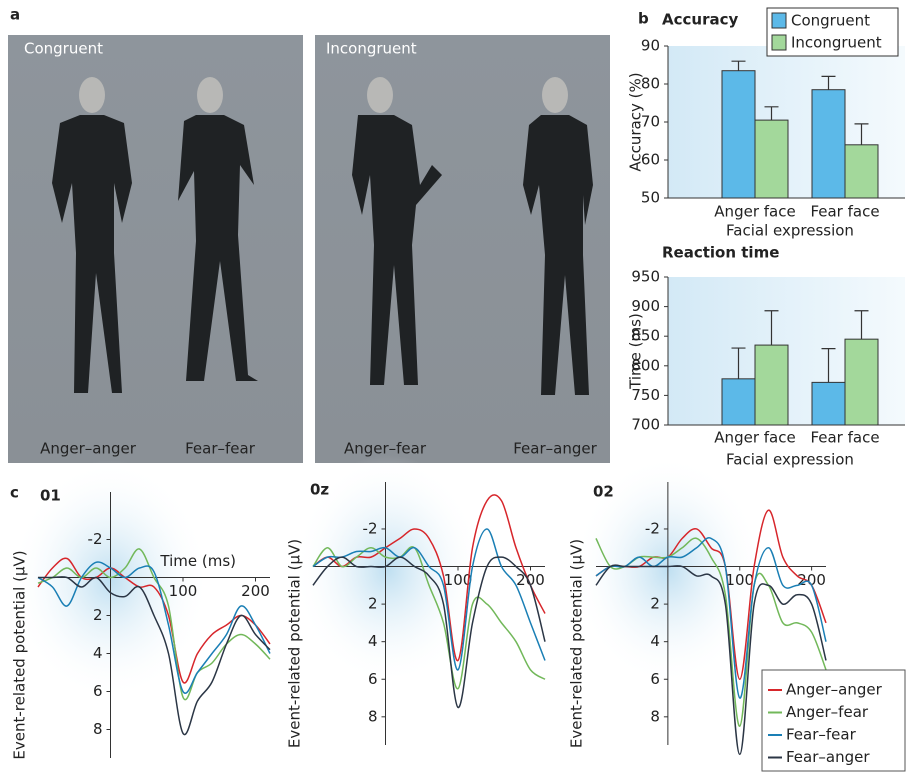 The width and height of the screenshot is (906, 776). What do you see at coordinates (650, 46) in the screenshot?
I see `y-tick-label: 90` at bounding box center [650, 46].